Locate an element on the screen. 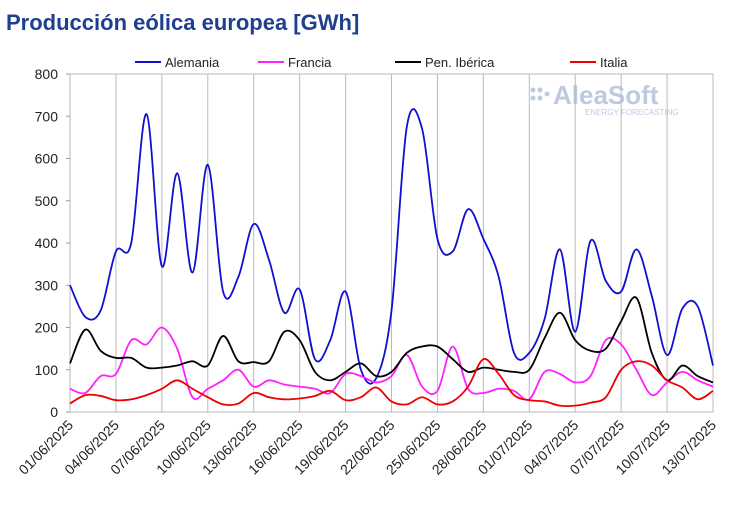 Image resolution: width=730 pixels, height=509 pixels. y-tick-label: 700 is located at coordinates (47, 116).